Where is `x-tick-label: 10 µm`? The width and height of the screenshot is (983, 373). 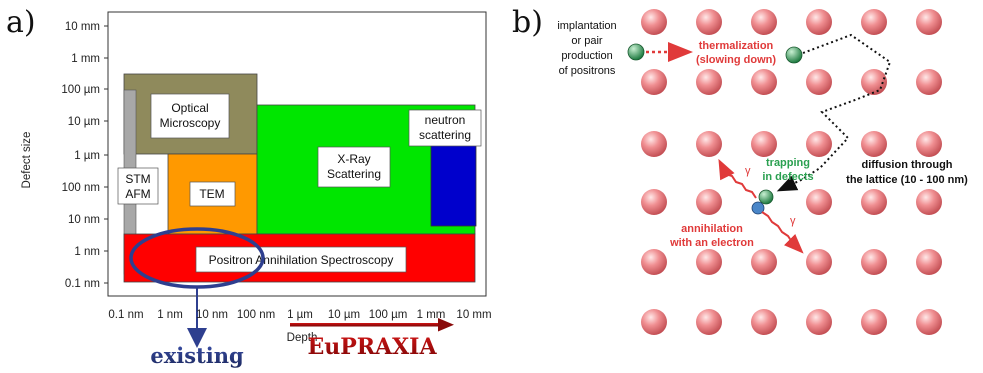
x-tick-label: 10 µm is located at coordinates (344, 315).